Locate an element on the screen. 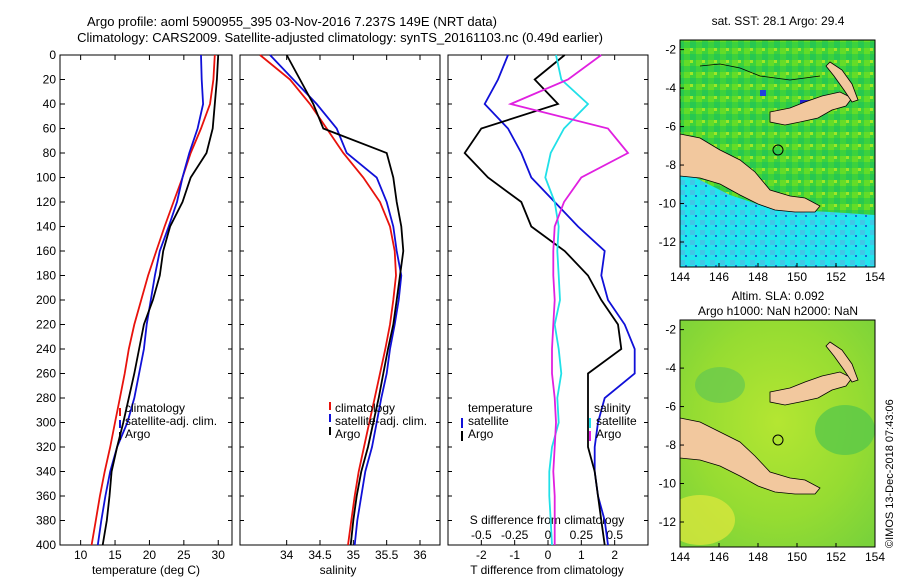 The image size is (900, 580). temperature-legend: climatology satellite-adj. clim. Argo is located at coordinates (168, 421).